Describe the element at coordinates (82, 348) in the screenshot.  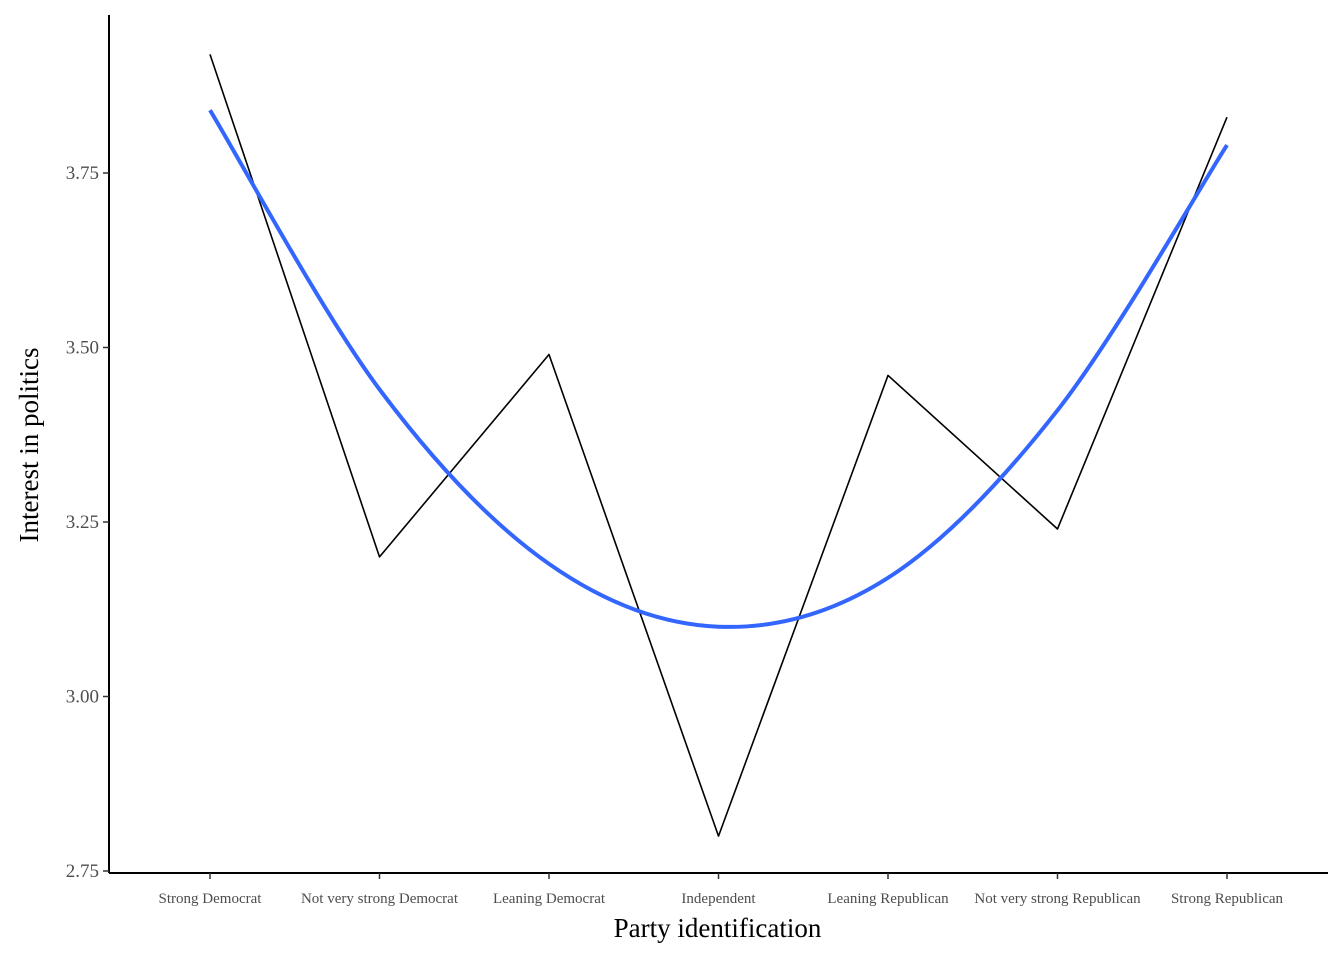
I see `y-tick-label: 3.50` at that location.